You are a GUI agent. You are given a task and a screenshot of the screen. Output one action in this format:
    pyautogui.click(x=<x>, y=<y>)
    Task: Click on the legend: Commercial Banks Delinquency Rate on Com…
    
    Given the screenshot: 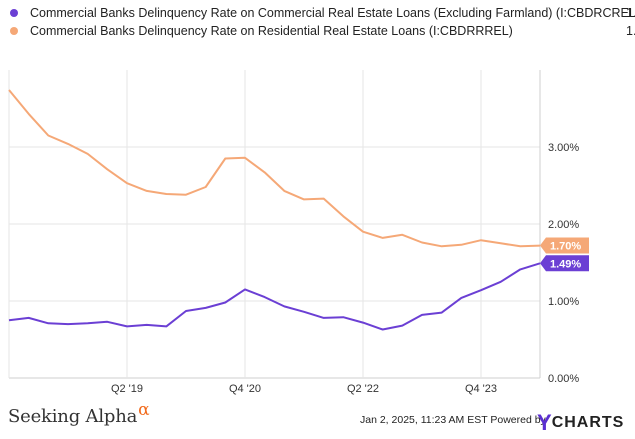 What is the action you would take?
    pyautogui.click(x=321, y=22)
    